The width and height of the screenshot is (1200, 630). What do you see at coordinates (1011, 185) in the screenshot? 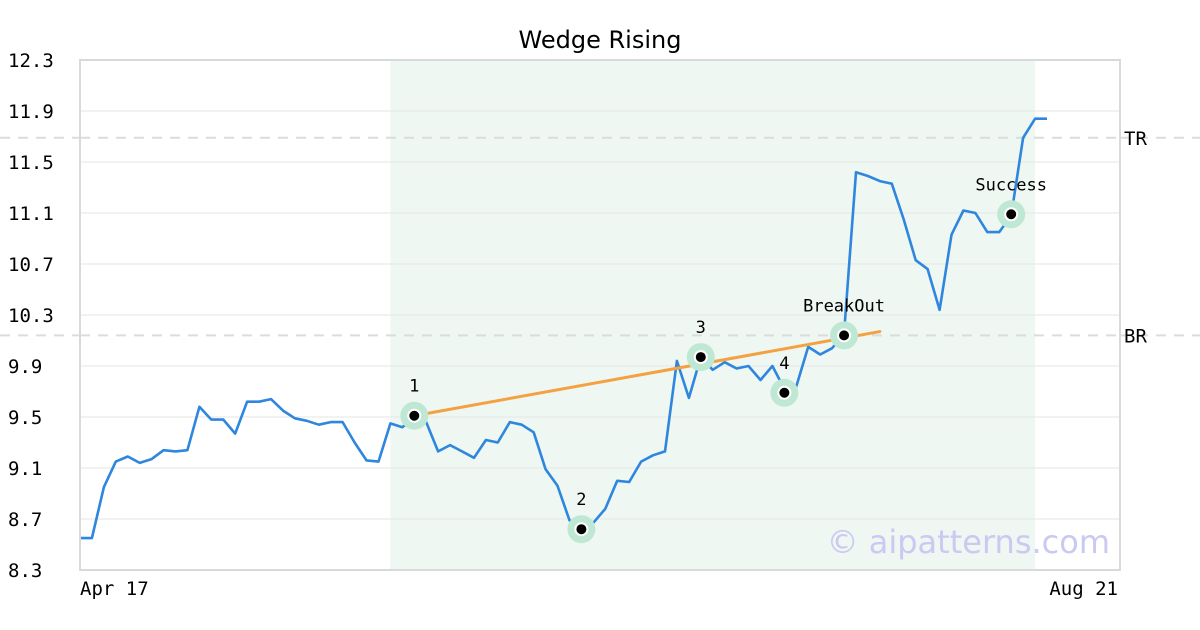
I see `pattern-point-label: Success` at bounding box center [1011, 185].